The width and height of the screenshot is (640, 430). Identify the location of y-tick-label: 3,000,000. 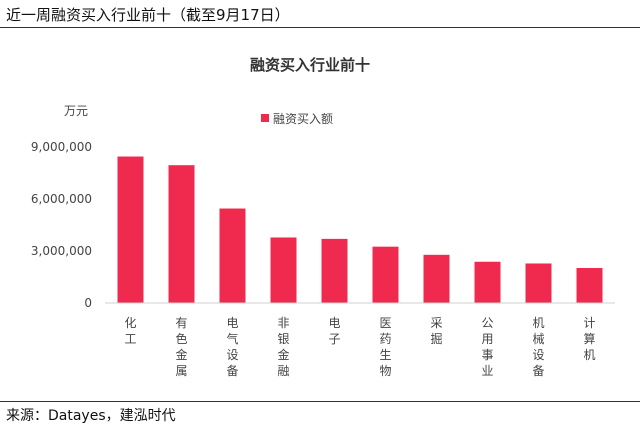
(61, 251).